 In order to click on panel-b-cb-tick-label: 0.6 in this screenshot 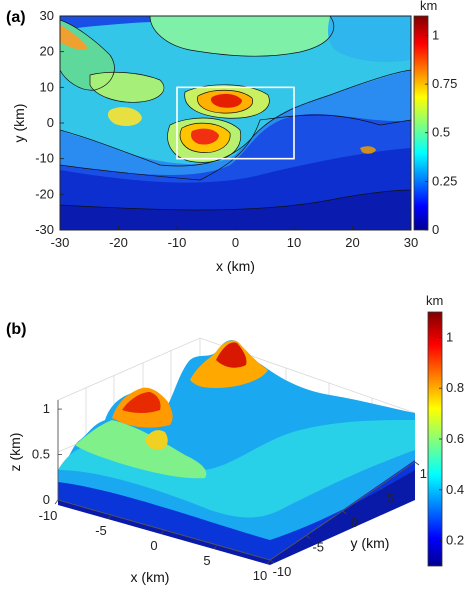, I will do `click(455, 438)`.